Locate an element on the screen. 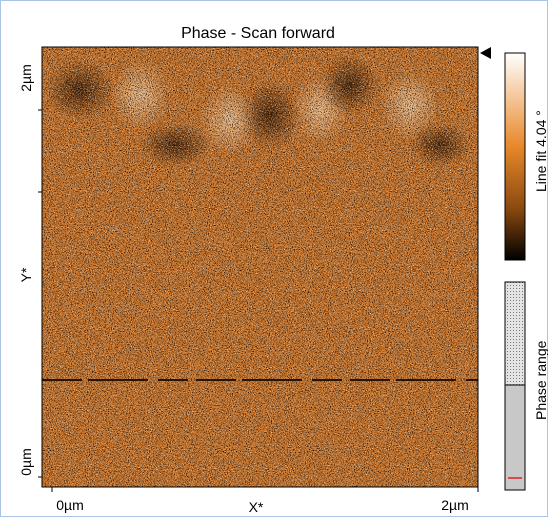 The height and width of the screenshot is (517, 548). marker is located at coordinates (485, 53).